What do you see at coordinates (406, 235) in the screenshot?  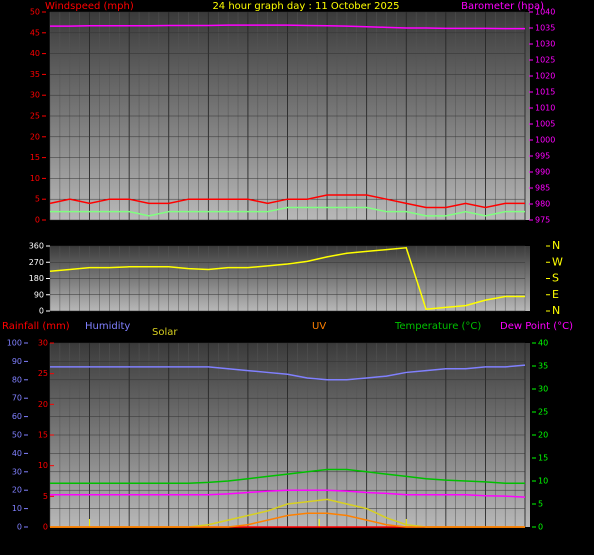 I see `x-tick-label: 18` at bounding box center [406, 235].